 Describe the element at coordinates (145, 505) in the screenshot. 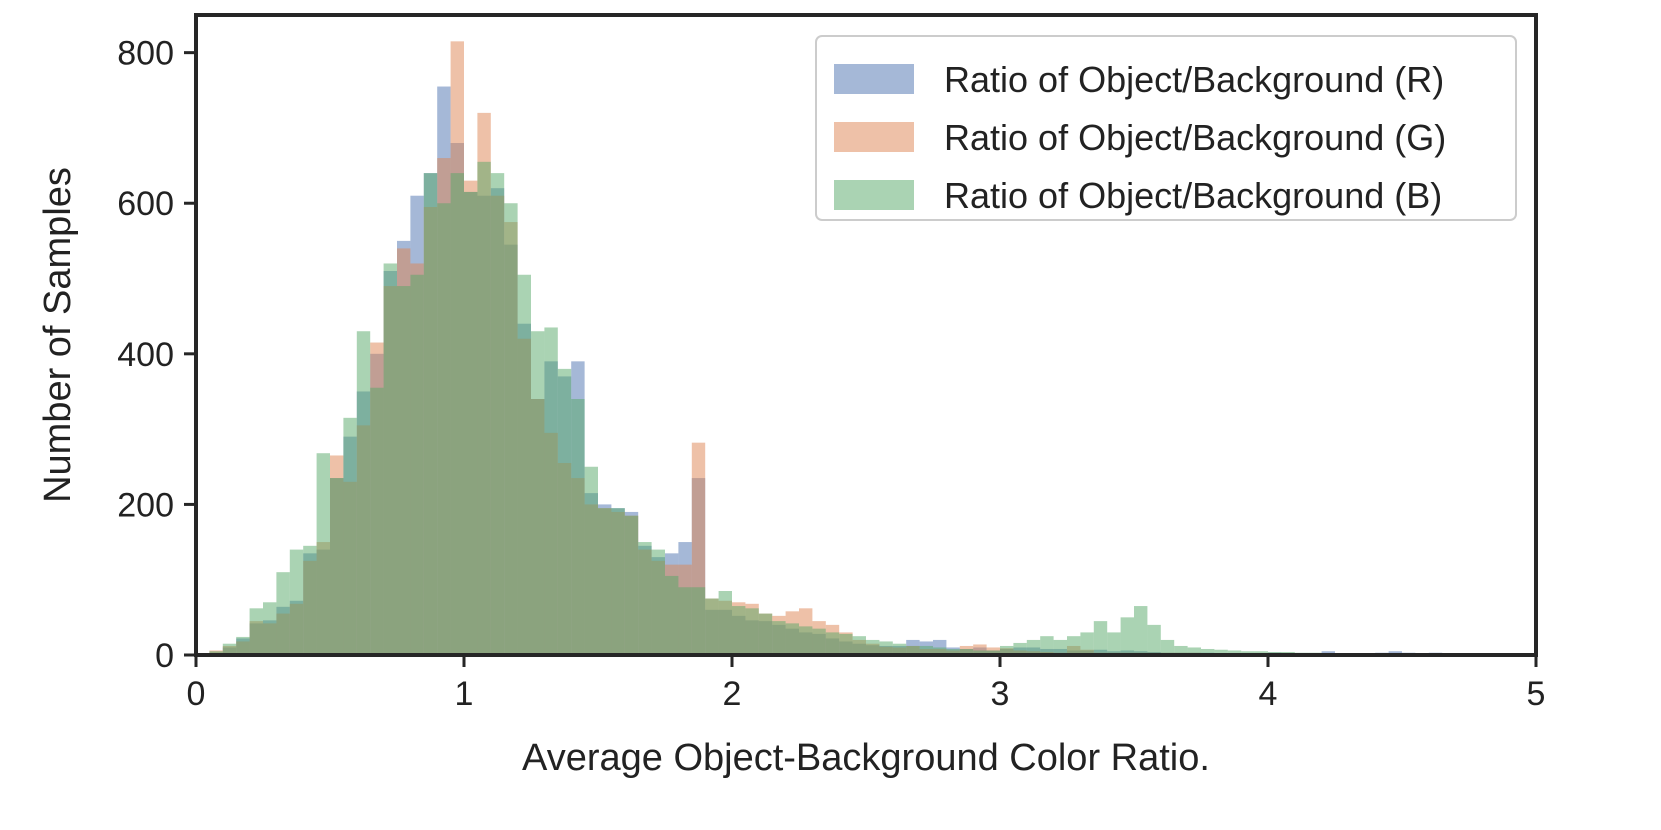

I see `y-tick-label: 200` at that location.